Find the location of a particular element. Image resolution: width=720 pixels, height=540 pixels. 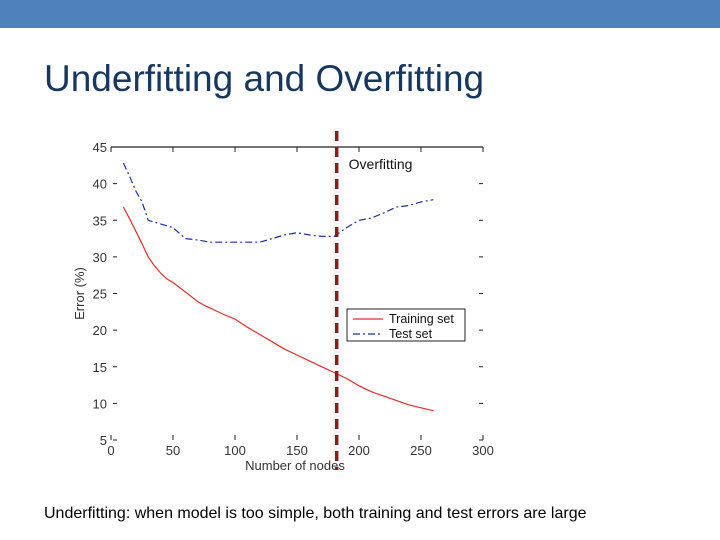

y-tick-label: 45 is located at coordinates (100, 147).